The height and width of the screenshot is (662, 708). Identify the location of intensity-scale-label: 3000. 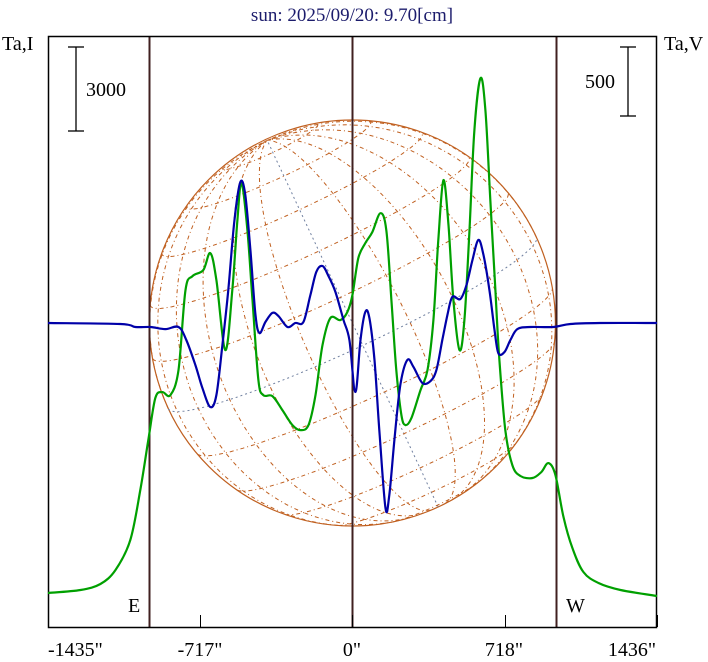
(106, 90).